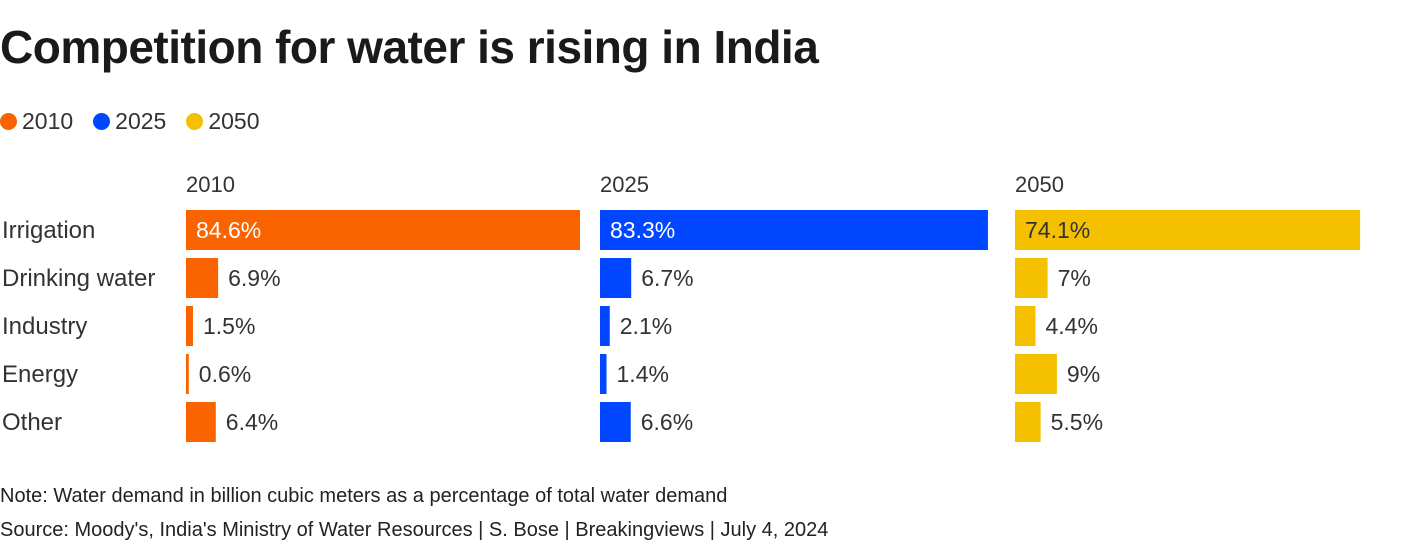 This screenshot has height=554, width=1420. I want to click on category-label: Industry, so click(44, 326).